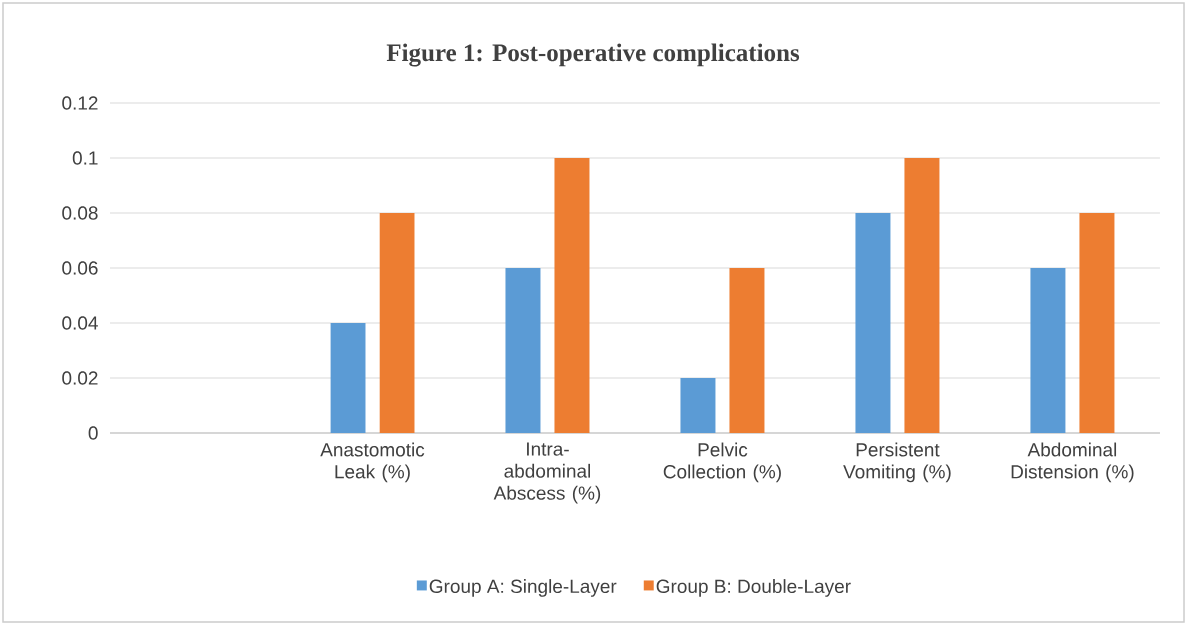 This screenshot has height=625, width=1187. I want to click on legend-label: Group A: Single-Layer, so click(523, 588).